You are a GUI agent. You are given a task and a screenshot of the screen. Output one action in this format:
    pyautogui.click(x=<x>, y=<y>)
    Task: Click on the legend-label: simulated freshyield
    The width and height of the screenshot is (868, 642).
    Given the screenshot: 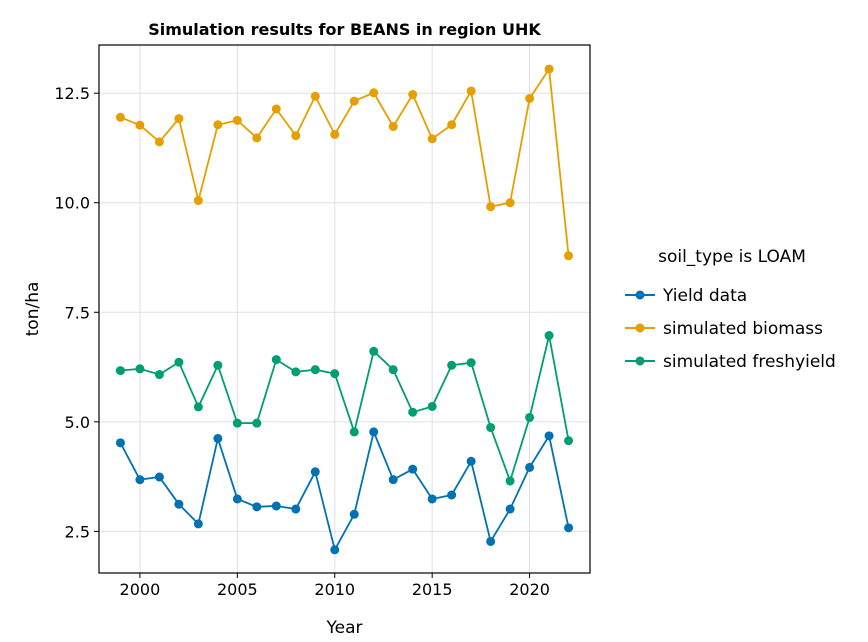 What is the action you would take?
    pyautogui.click(x=749, y=362)
    